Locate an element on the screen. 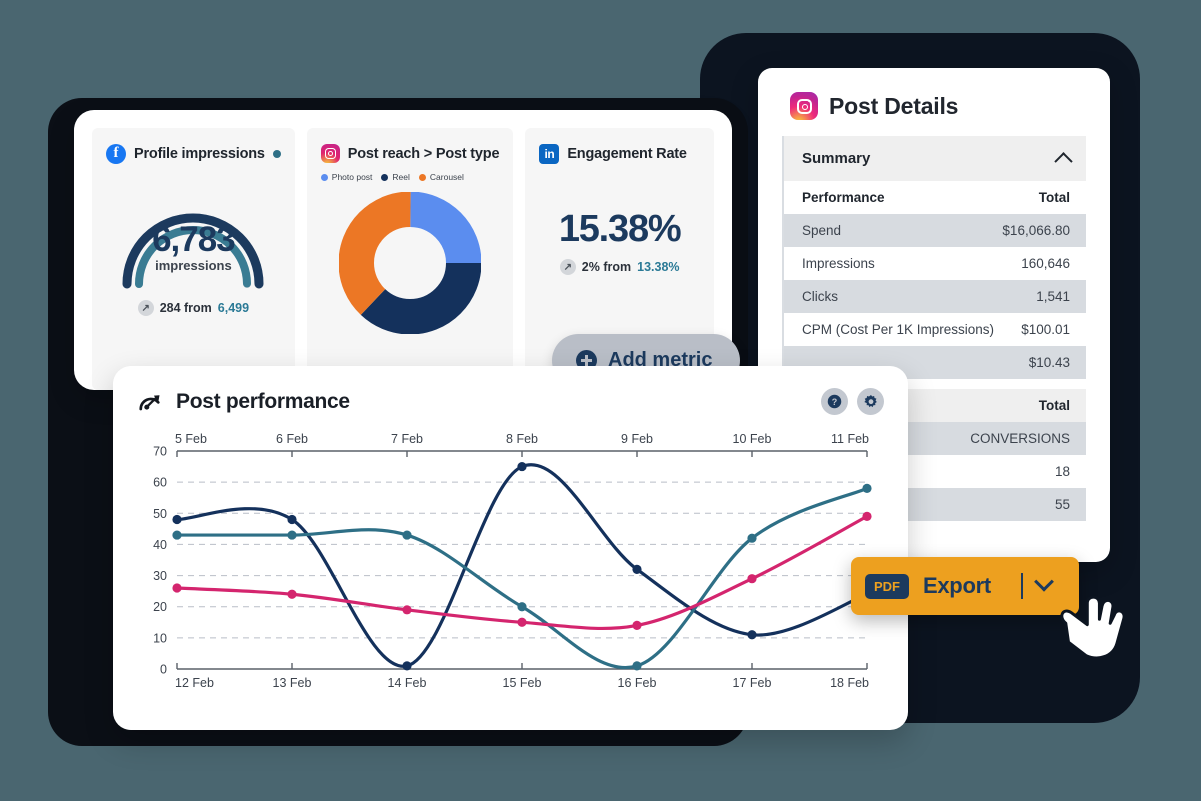 This screenshot has height=801, width=1201. gear-icon is located at coordinates (870, 401).